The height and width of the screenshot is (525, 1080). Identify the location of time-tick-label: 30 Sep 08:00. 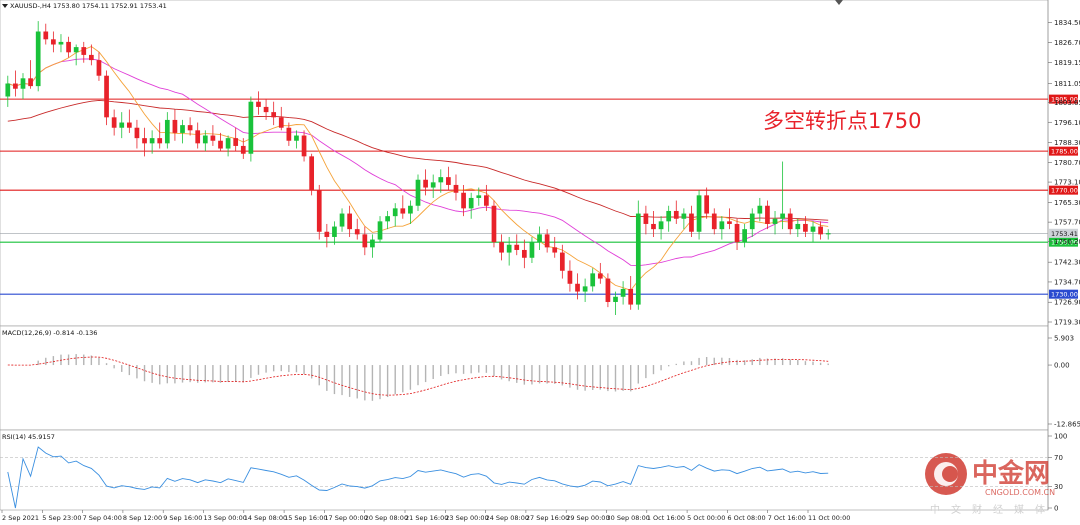
(628, 518).